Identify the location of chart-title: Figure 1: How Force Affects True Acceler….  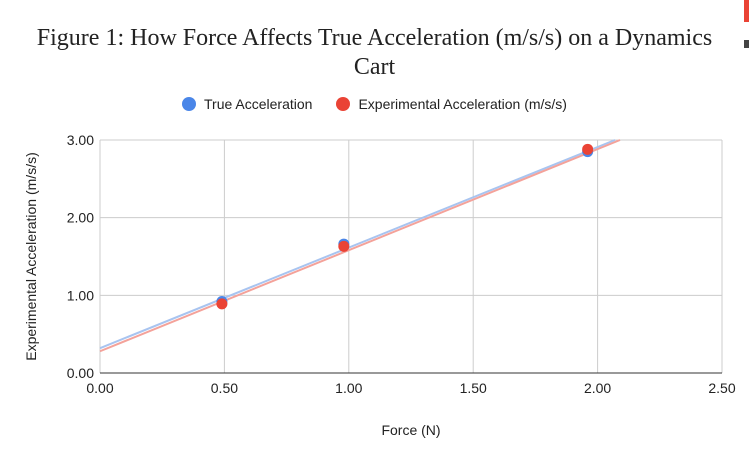
(374, 53).